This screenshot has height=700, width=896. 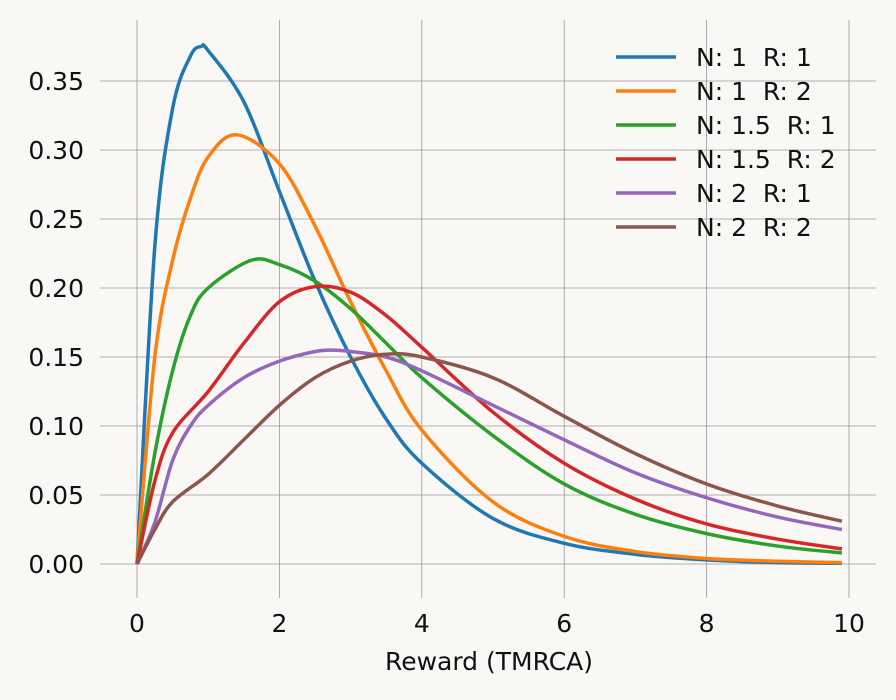 What do you see at coordinates (849, 623) in the screenshot?
I see `x-tick-label: 10` at bounding box center [849, 623].